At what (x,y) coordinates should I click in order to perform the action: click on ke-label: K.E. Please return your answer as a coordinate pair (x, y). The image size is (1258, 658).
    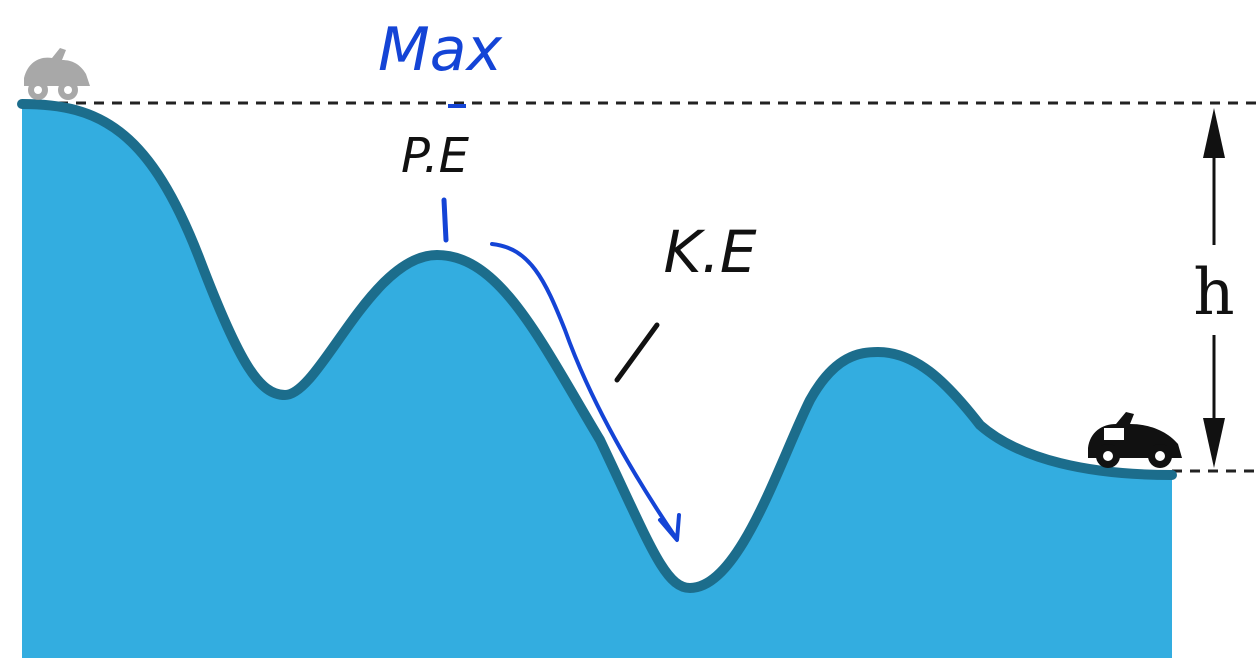
    Looking at the image, I should click on (709, 252).